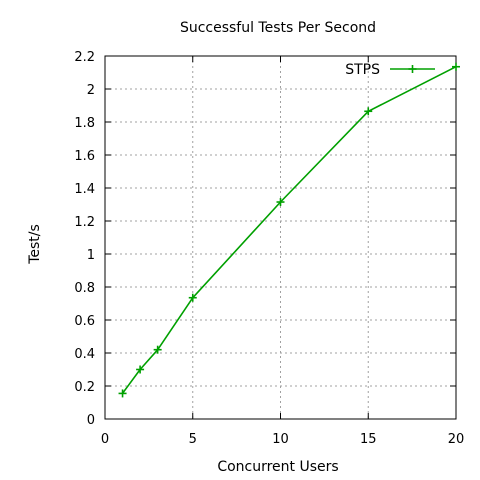 The width and height of the screenshot is (480, 480). I want to click on y-axis-label: Test/s, so click(35, 244).